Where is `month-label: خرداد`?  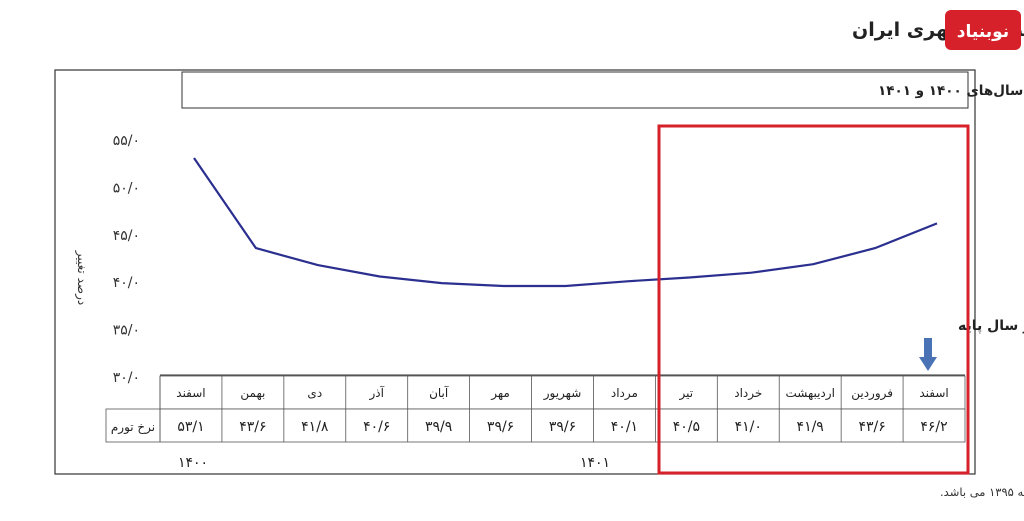
month-label: خرداد is located at coordinates (748, 393).